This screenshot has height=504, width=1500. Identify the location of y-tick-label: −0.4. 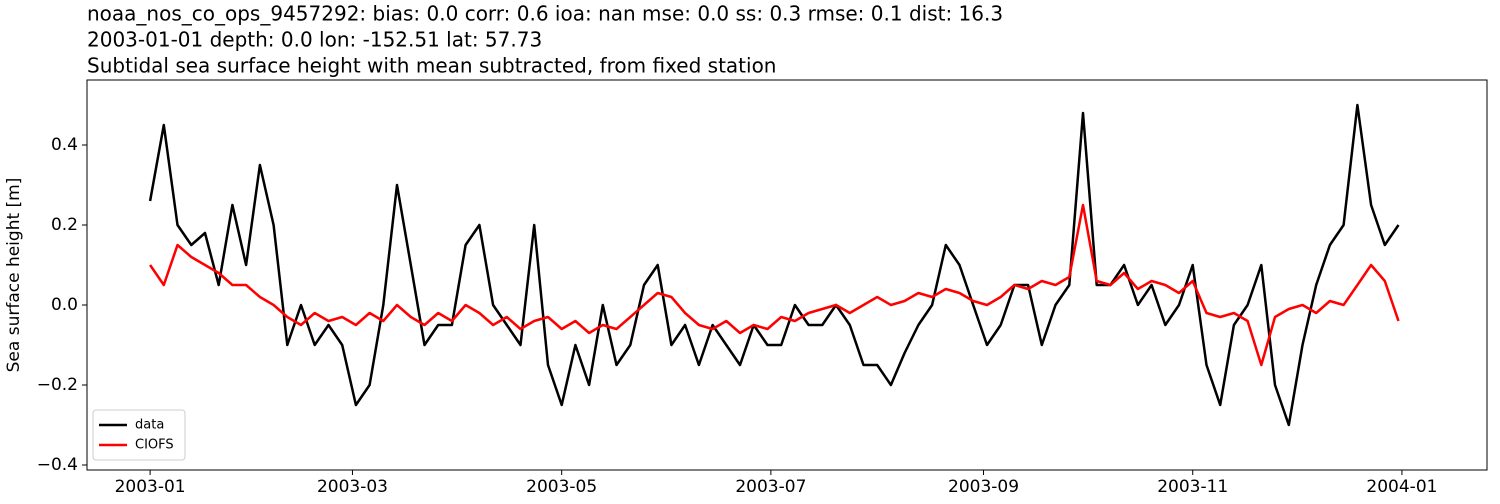
(57, 465).